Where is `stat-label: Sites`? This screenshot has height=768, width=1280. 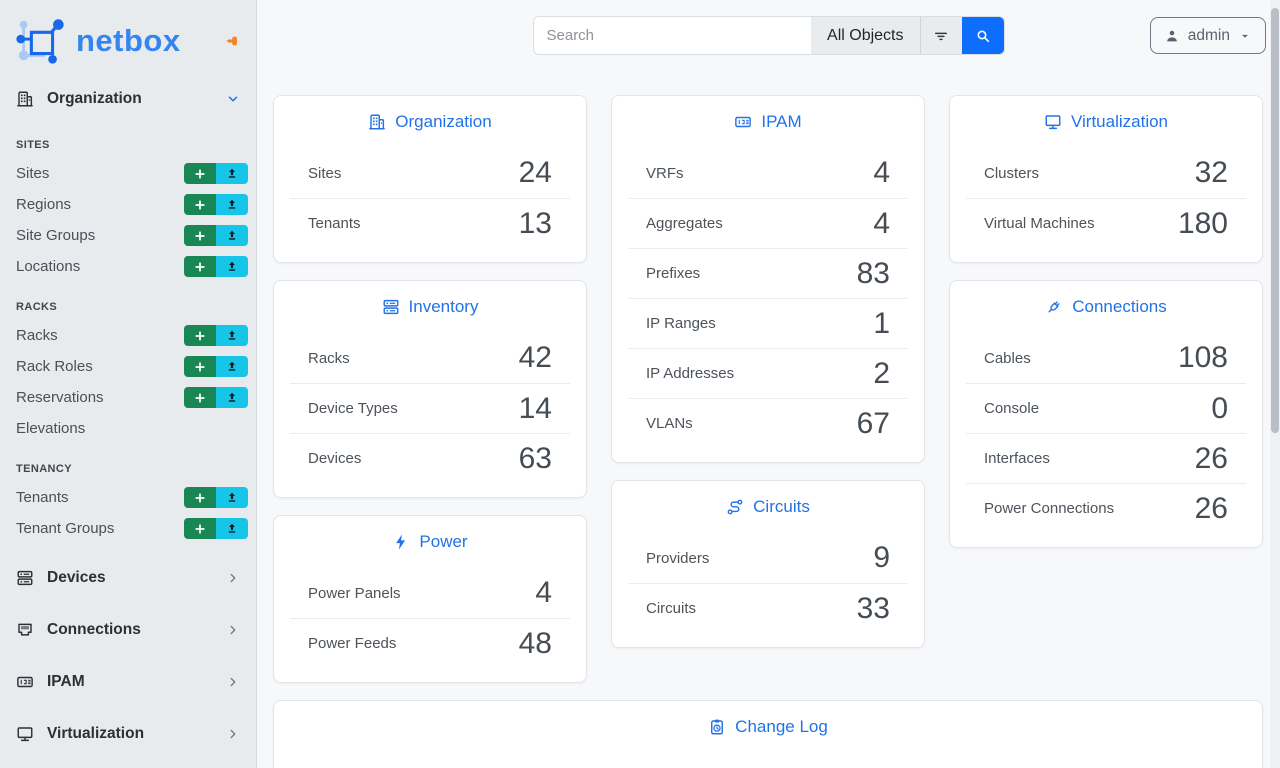
stat-label: Sites is located at coordinates (325, 173).